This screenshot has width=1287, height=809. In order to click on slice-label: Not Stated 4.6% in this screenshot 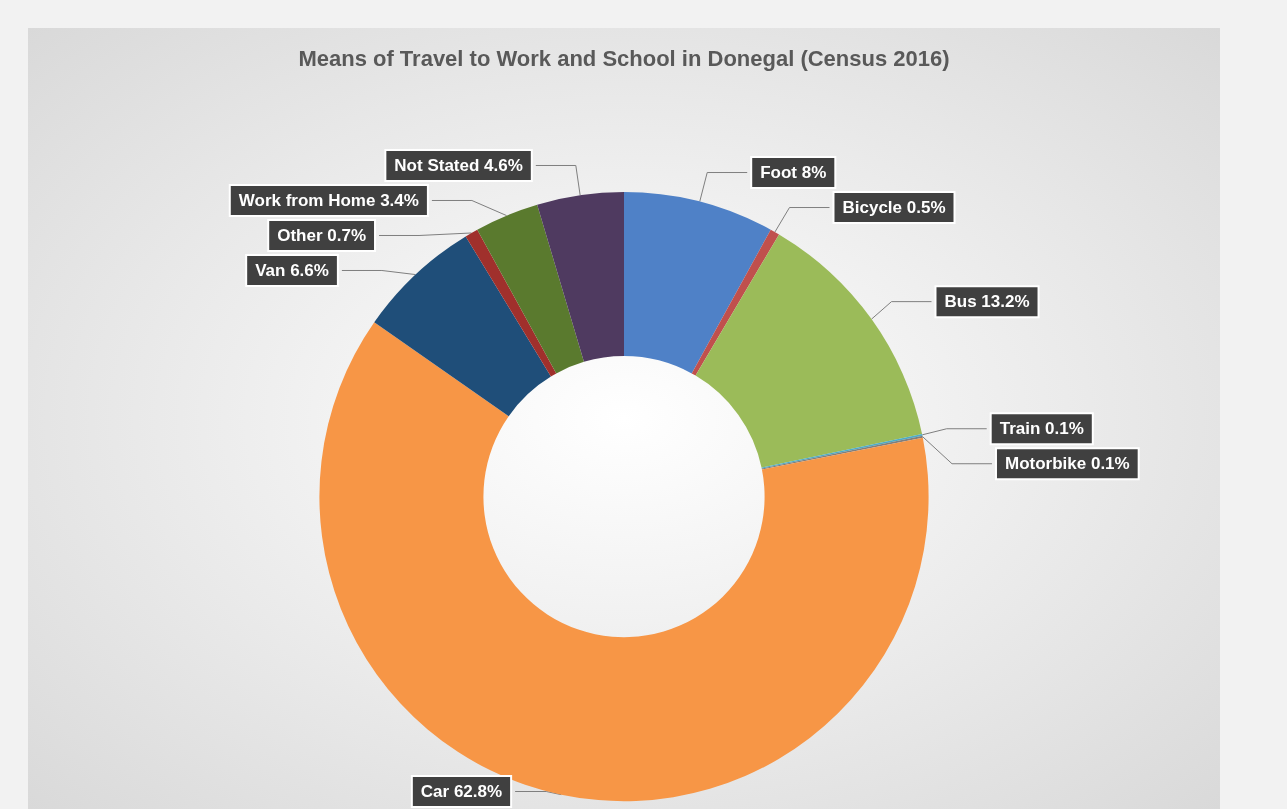, I will do `click(458, 165)`.